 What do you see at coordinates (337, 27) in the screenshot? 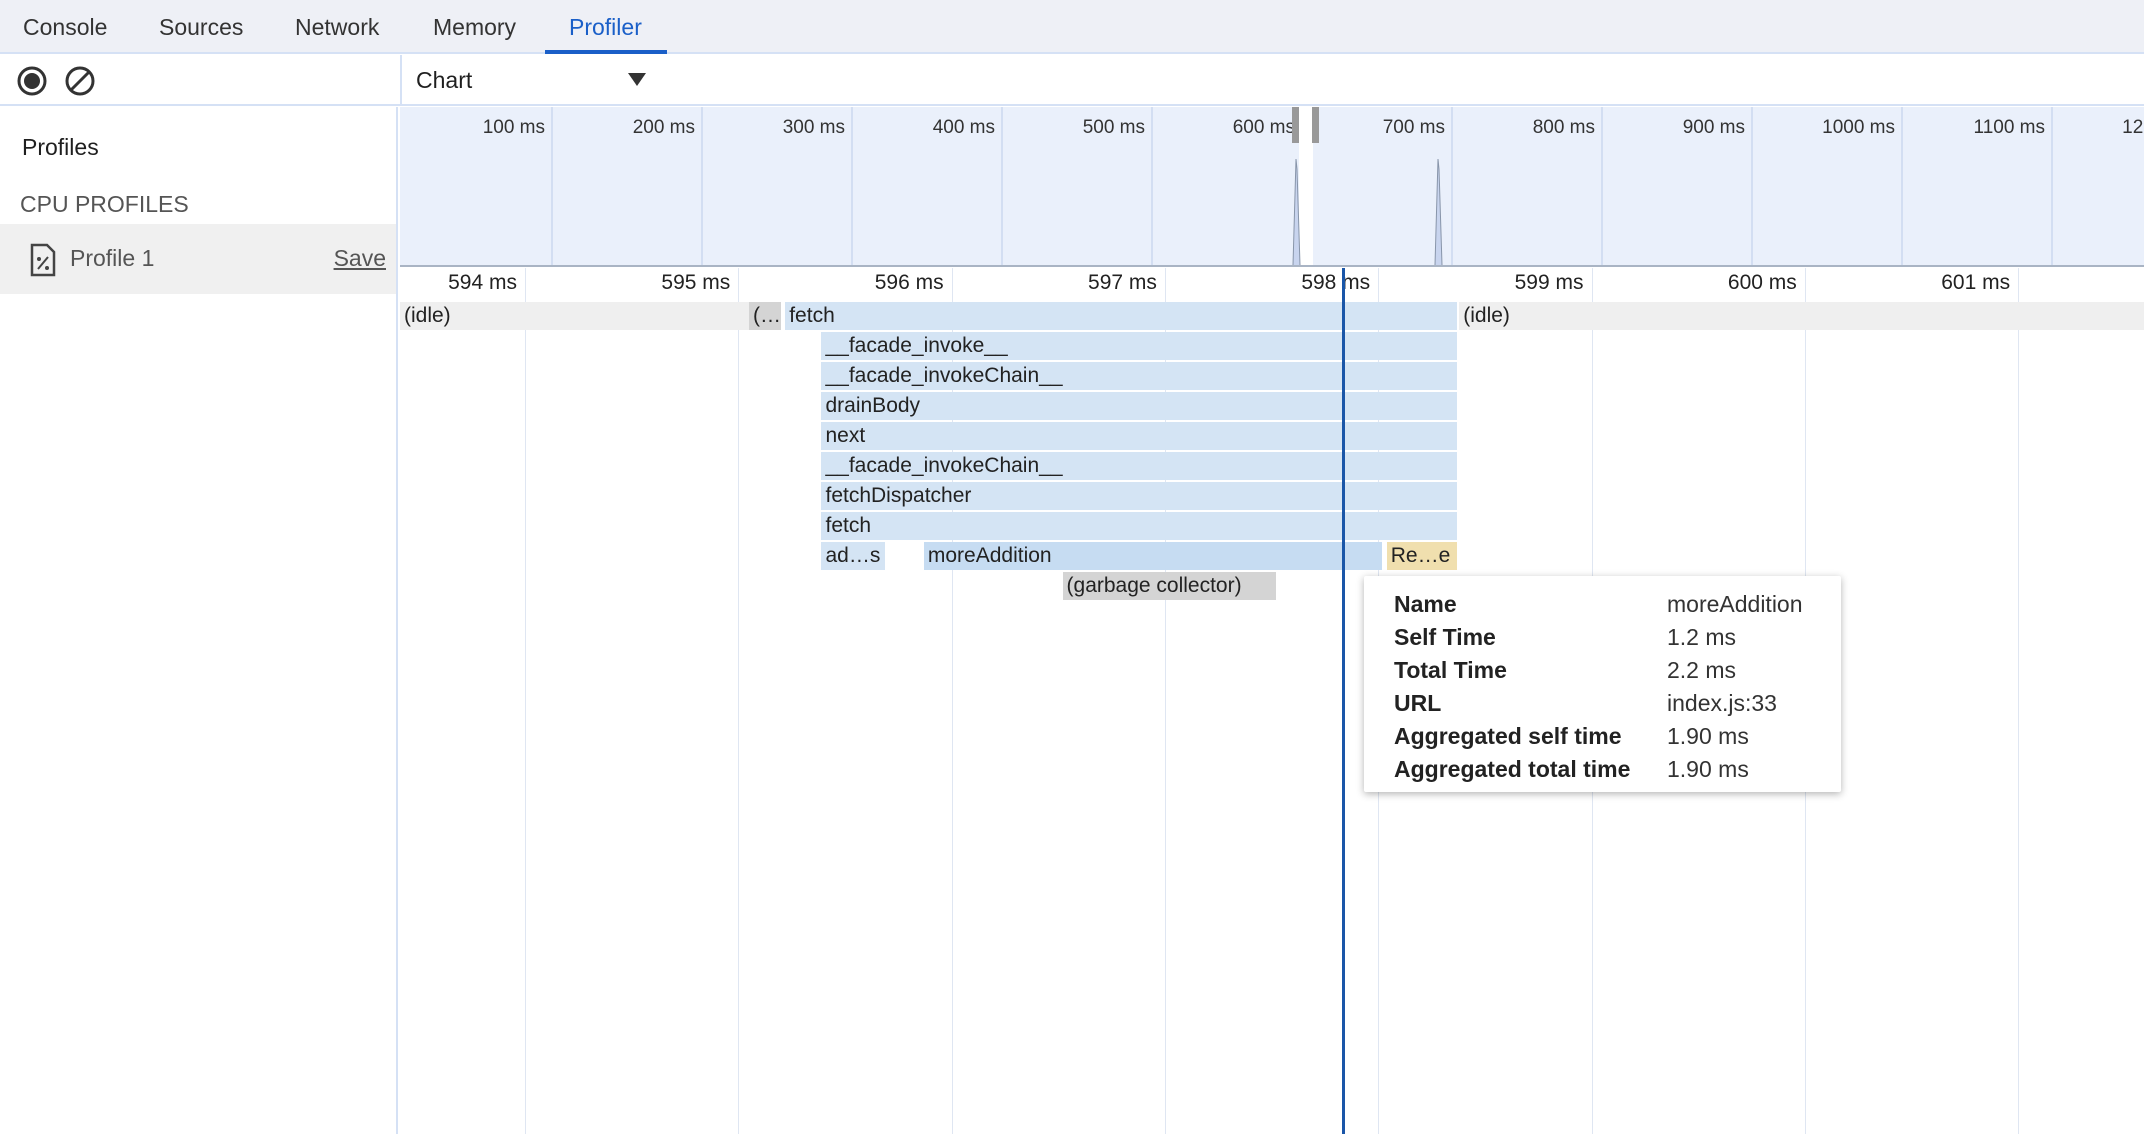
I see `tab-network: Network` at bounding box center [337, 27].